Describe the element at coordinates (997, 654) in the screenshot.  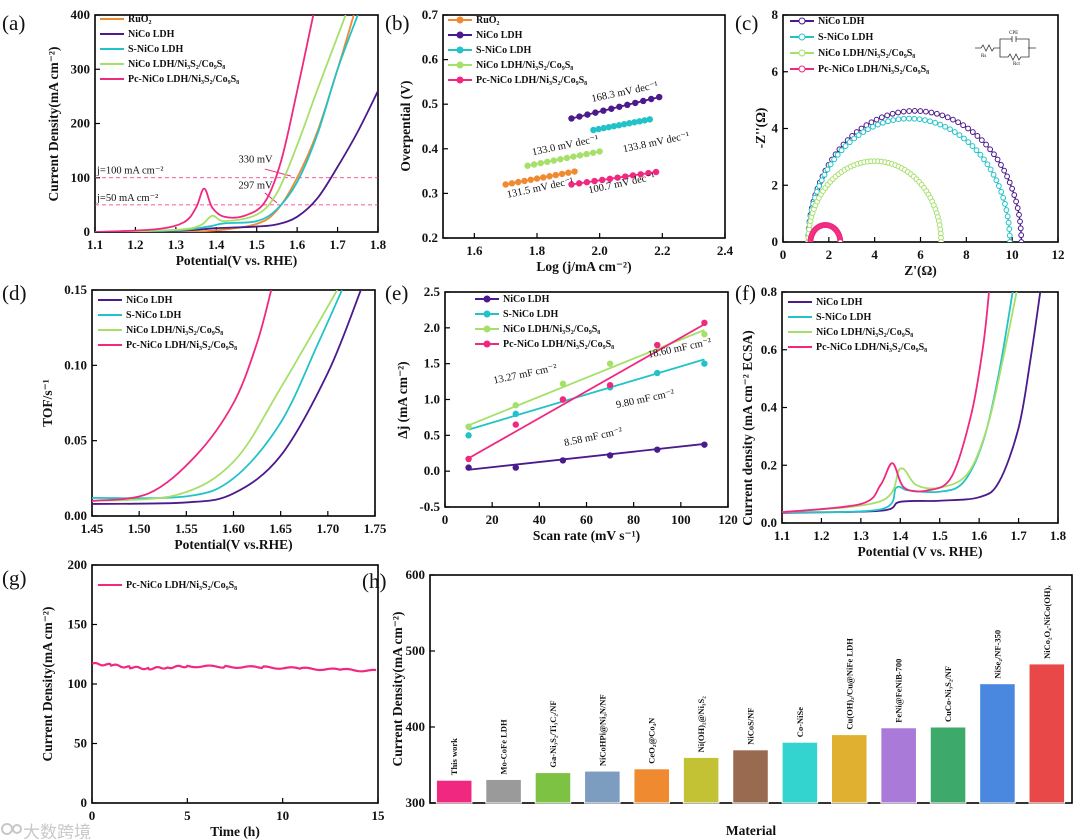
I see `bar-label: NiSe₂/NF-350` at that location.